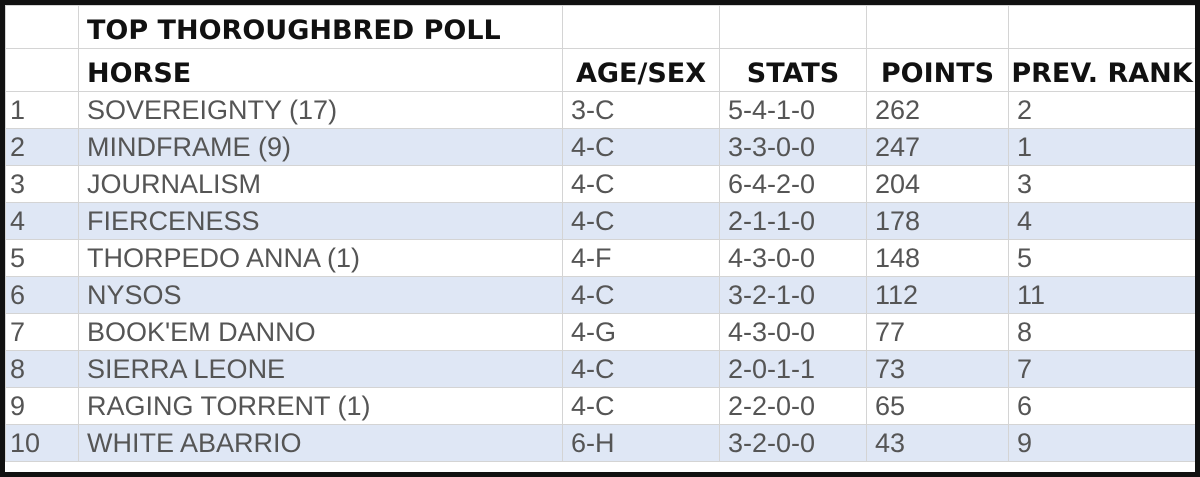 This screenshot has height=477, width=1200. What do you see at coordinates (320, 295) in the screenshot?
I see `horse-cell: NYSOS` at bounding box center [320, 295].